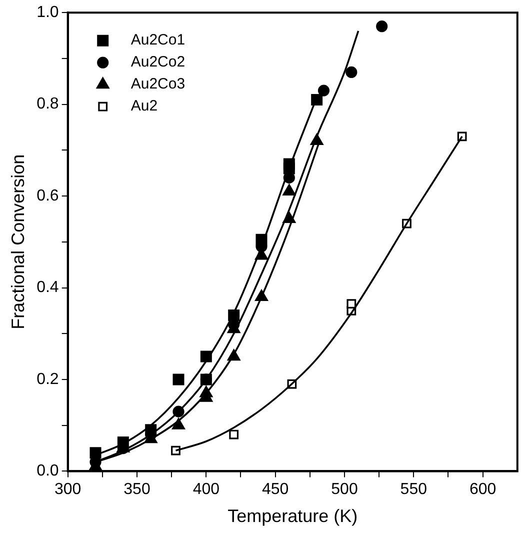 Image resolution: width=526 pixels, height=536 pixels. What do you see at coordinates (47, 287) in the screenshot?
I see `y-tick-label: 0.4` at bounding box center [47, 287].